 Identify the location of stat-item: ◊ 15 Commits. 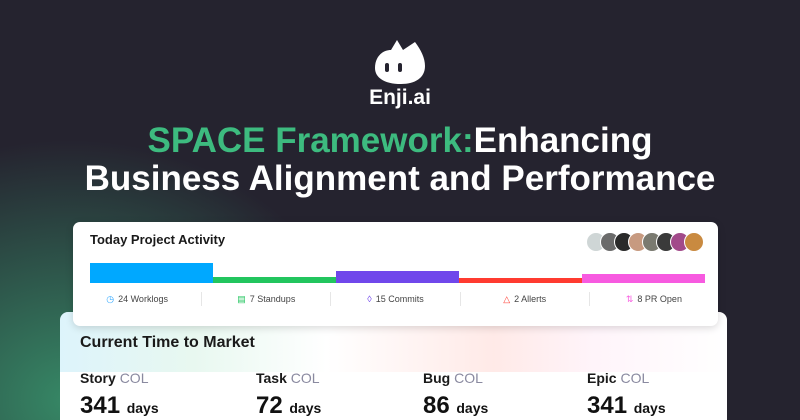
(396, 299).